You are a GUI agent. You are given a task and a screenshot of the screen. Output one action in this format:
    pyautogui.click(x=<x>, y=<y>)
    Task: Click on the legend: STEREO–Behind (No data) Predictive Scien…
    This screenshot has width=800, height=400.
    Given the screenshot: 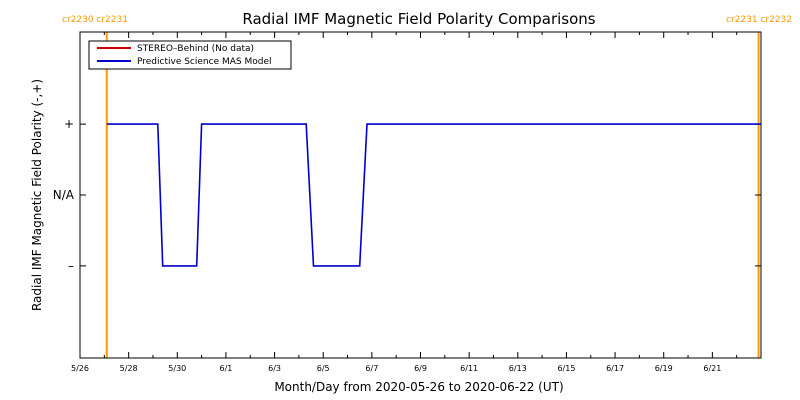 What is the action you would take?
    pyautogui.click(x=190, y=55)
    